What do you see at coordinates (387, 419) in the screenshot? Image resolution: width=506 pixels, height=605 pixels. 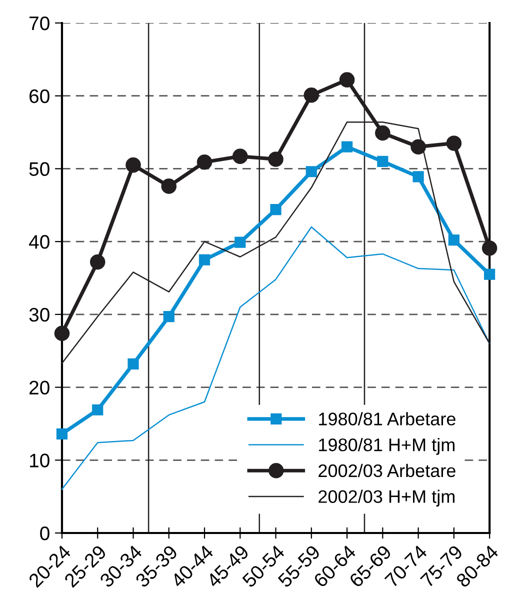 I see `legend-label: 1980/81 Arbetare` at bounding box center [387, 419].